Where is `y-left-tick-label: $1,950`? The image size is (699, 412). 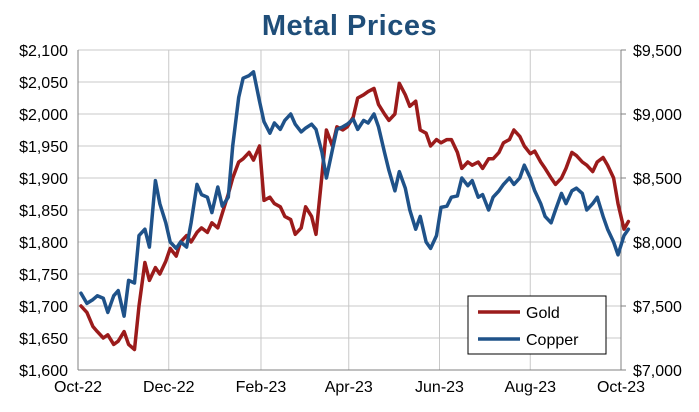
y-left-tick-label: $1,950 is located at coordinates (43, 147).